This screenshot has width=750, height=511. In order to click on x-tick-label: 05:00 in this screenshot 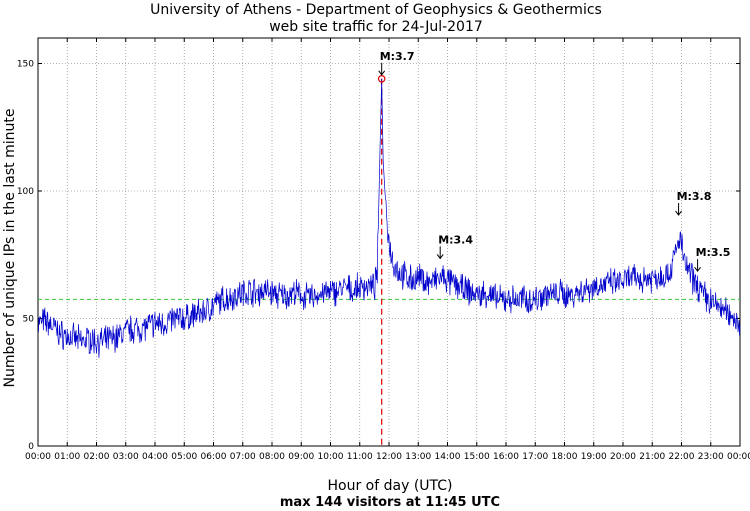, I will do `click(184, 457)`.